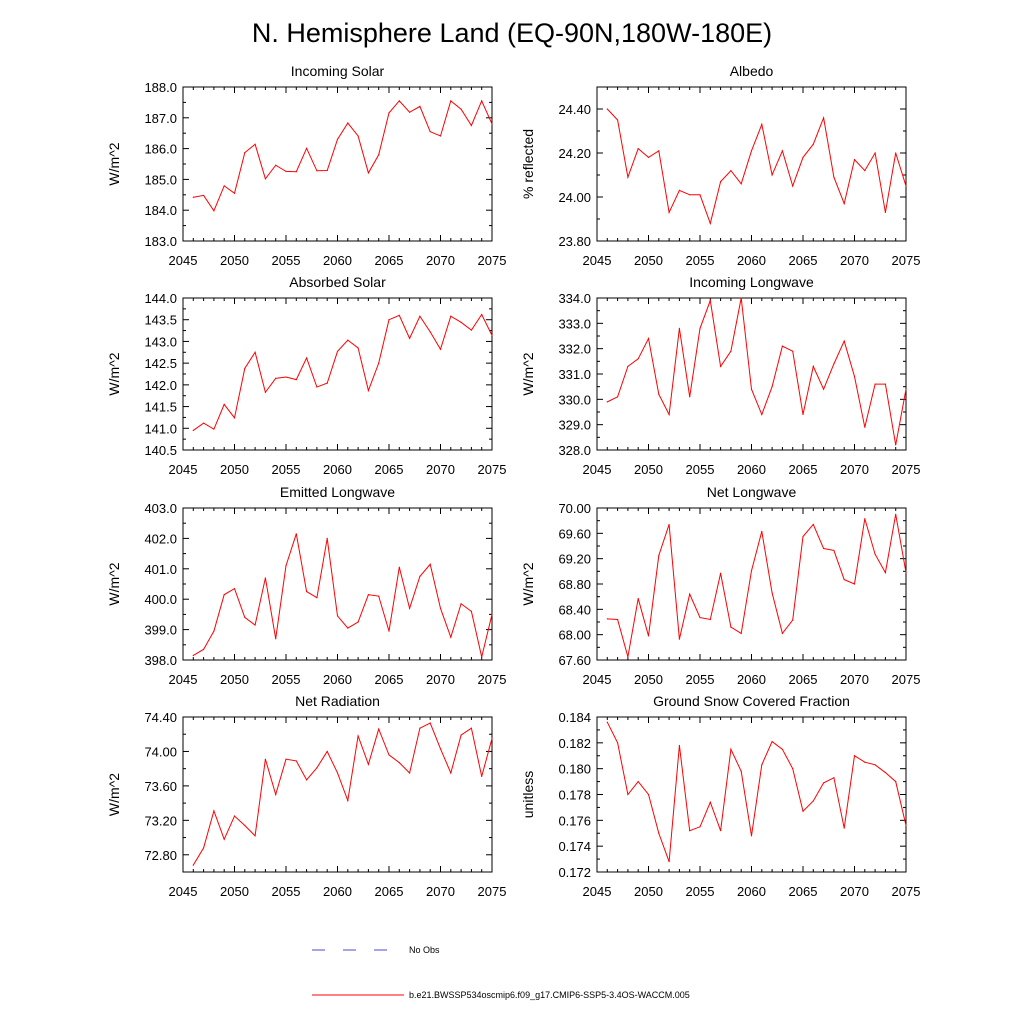  I want to click on y-tick-label: 23.80, so click(574, 241).